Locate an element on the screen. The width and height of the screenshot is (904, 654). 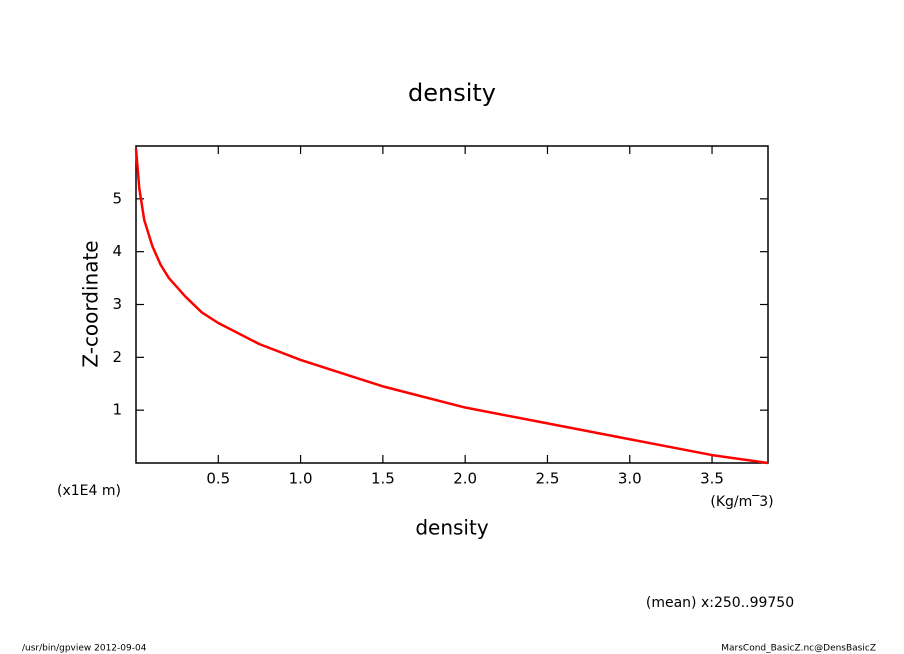
x-tick-label: 2.5 is located at coordinates (548, 479).